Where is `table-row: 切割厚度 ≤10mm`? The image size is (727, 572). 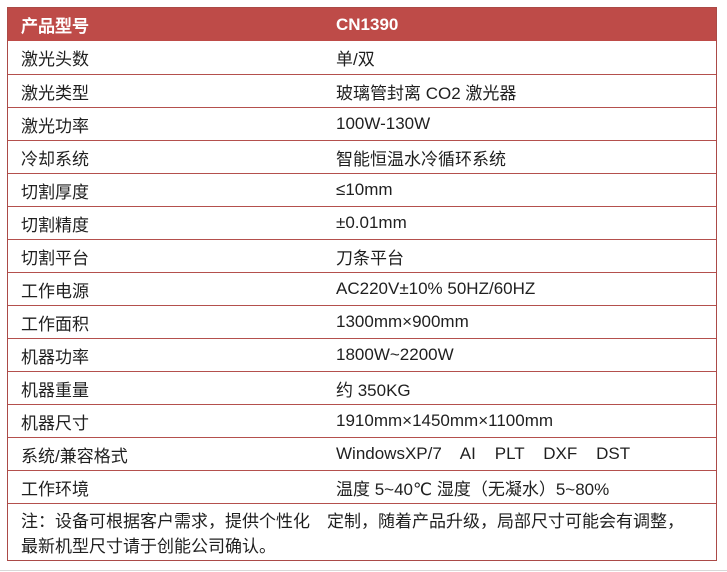
table-row: 切割厚度 ≤10mm is located at coordinates (362, 189).